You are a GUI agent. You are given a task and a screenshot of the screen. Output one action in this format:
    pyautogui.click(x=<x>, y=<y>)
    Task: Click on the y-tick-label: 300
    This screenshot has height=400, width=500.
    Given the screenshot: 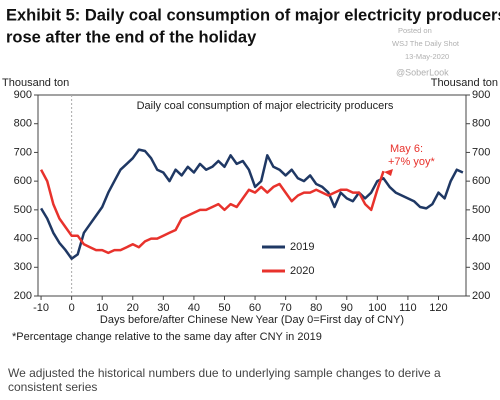 What is the action you would take?
    pyautogui.click(x=23, y=267)
    